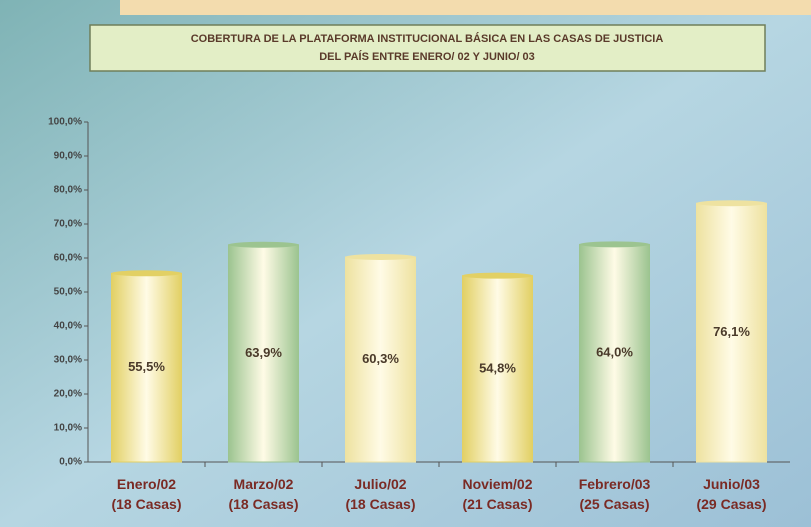 The height and width of the screenshot is (527, 811). Describe the element at coordinates (68, 326) in the screenshot. I see `y-tick-label: 40,0%` at that location.